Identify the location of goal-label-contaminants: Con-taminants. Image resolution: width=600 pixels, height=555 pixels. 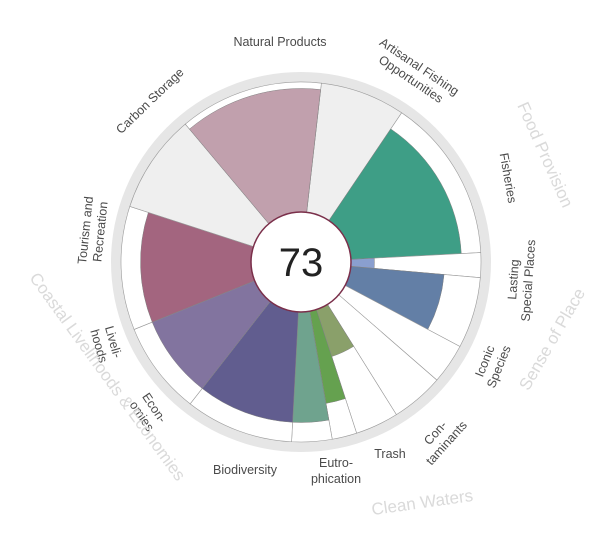
(441, 438).